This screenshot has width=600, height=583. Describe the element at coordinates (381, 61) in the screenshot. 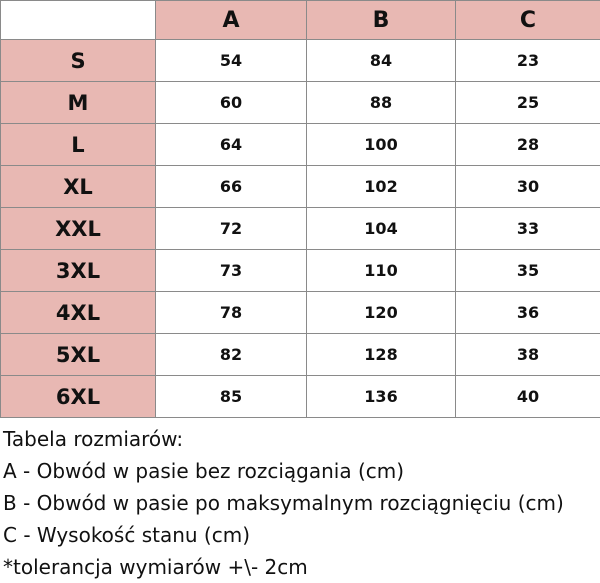

I see `measurement-cell-b: 84` at that location.